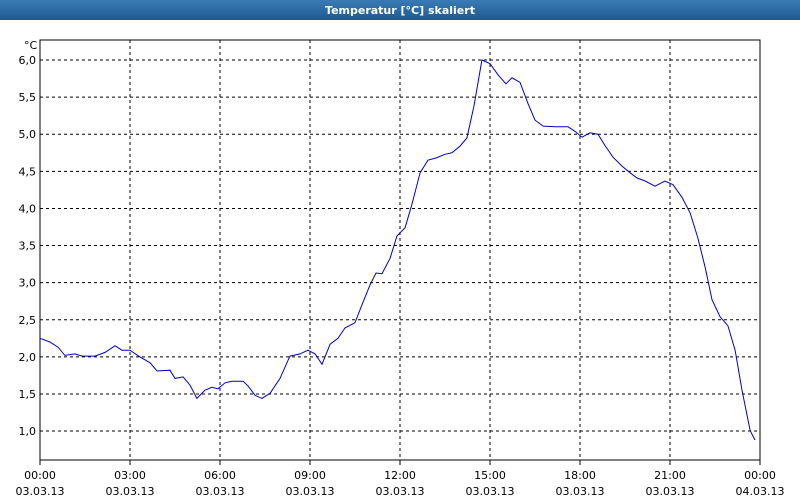 The width and height of the screenshot is (800, 500). What do you see at coordinates (580, 475) in the screenshot?
I see `x-tick-label: 18:00` at bounding box center [580, 475].